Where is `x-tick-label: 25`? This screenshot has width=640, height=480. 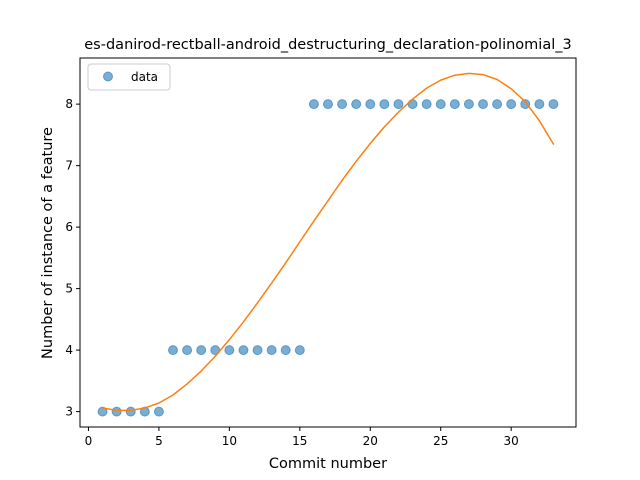
x-tick-label: 25 is located at coordinates (440, 441).